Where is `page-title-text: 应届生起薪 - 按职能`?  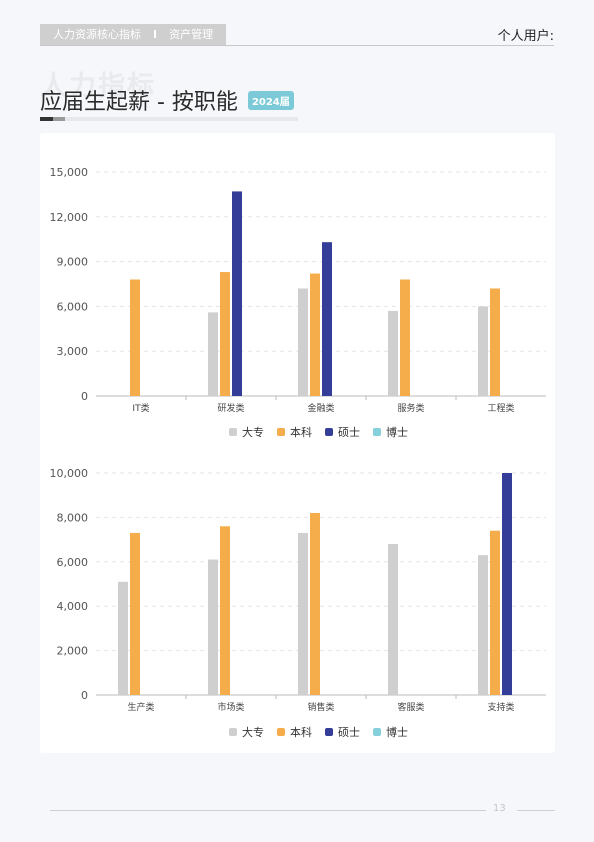
page-title-text: 应届生起薪 - 按职能 is located at coordinates (139, 102).